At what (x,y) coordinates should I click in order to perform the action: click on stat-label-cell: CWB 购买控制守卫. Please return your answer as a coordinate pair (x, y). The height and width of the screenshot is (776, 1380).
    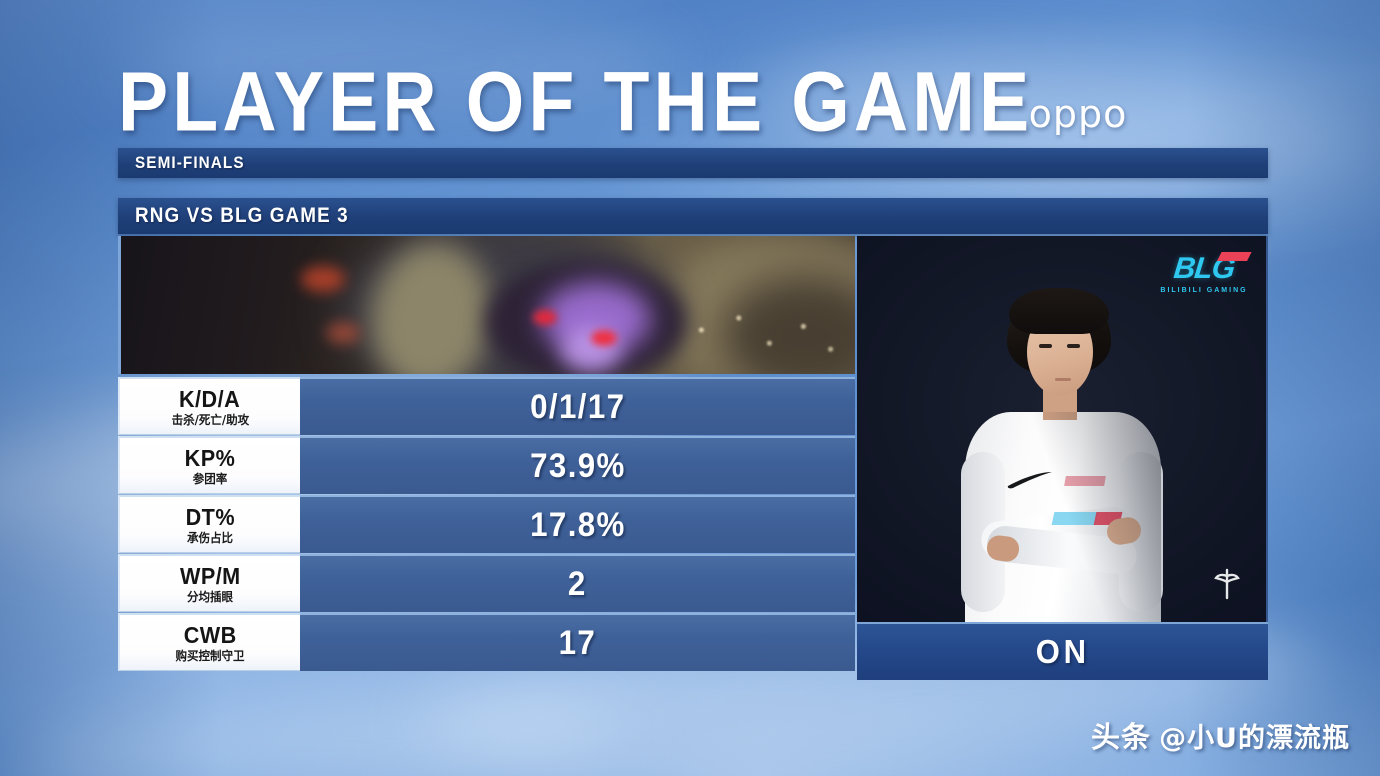
    Looking at the image, I should click on (209, 642).